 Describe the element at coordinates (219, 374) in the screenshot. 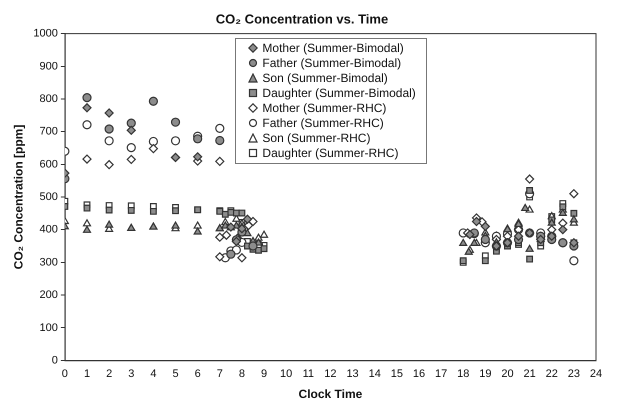

I see `x-tick-label: 7` at that location.